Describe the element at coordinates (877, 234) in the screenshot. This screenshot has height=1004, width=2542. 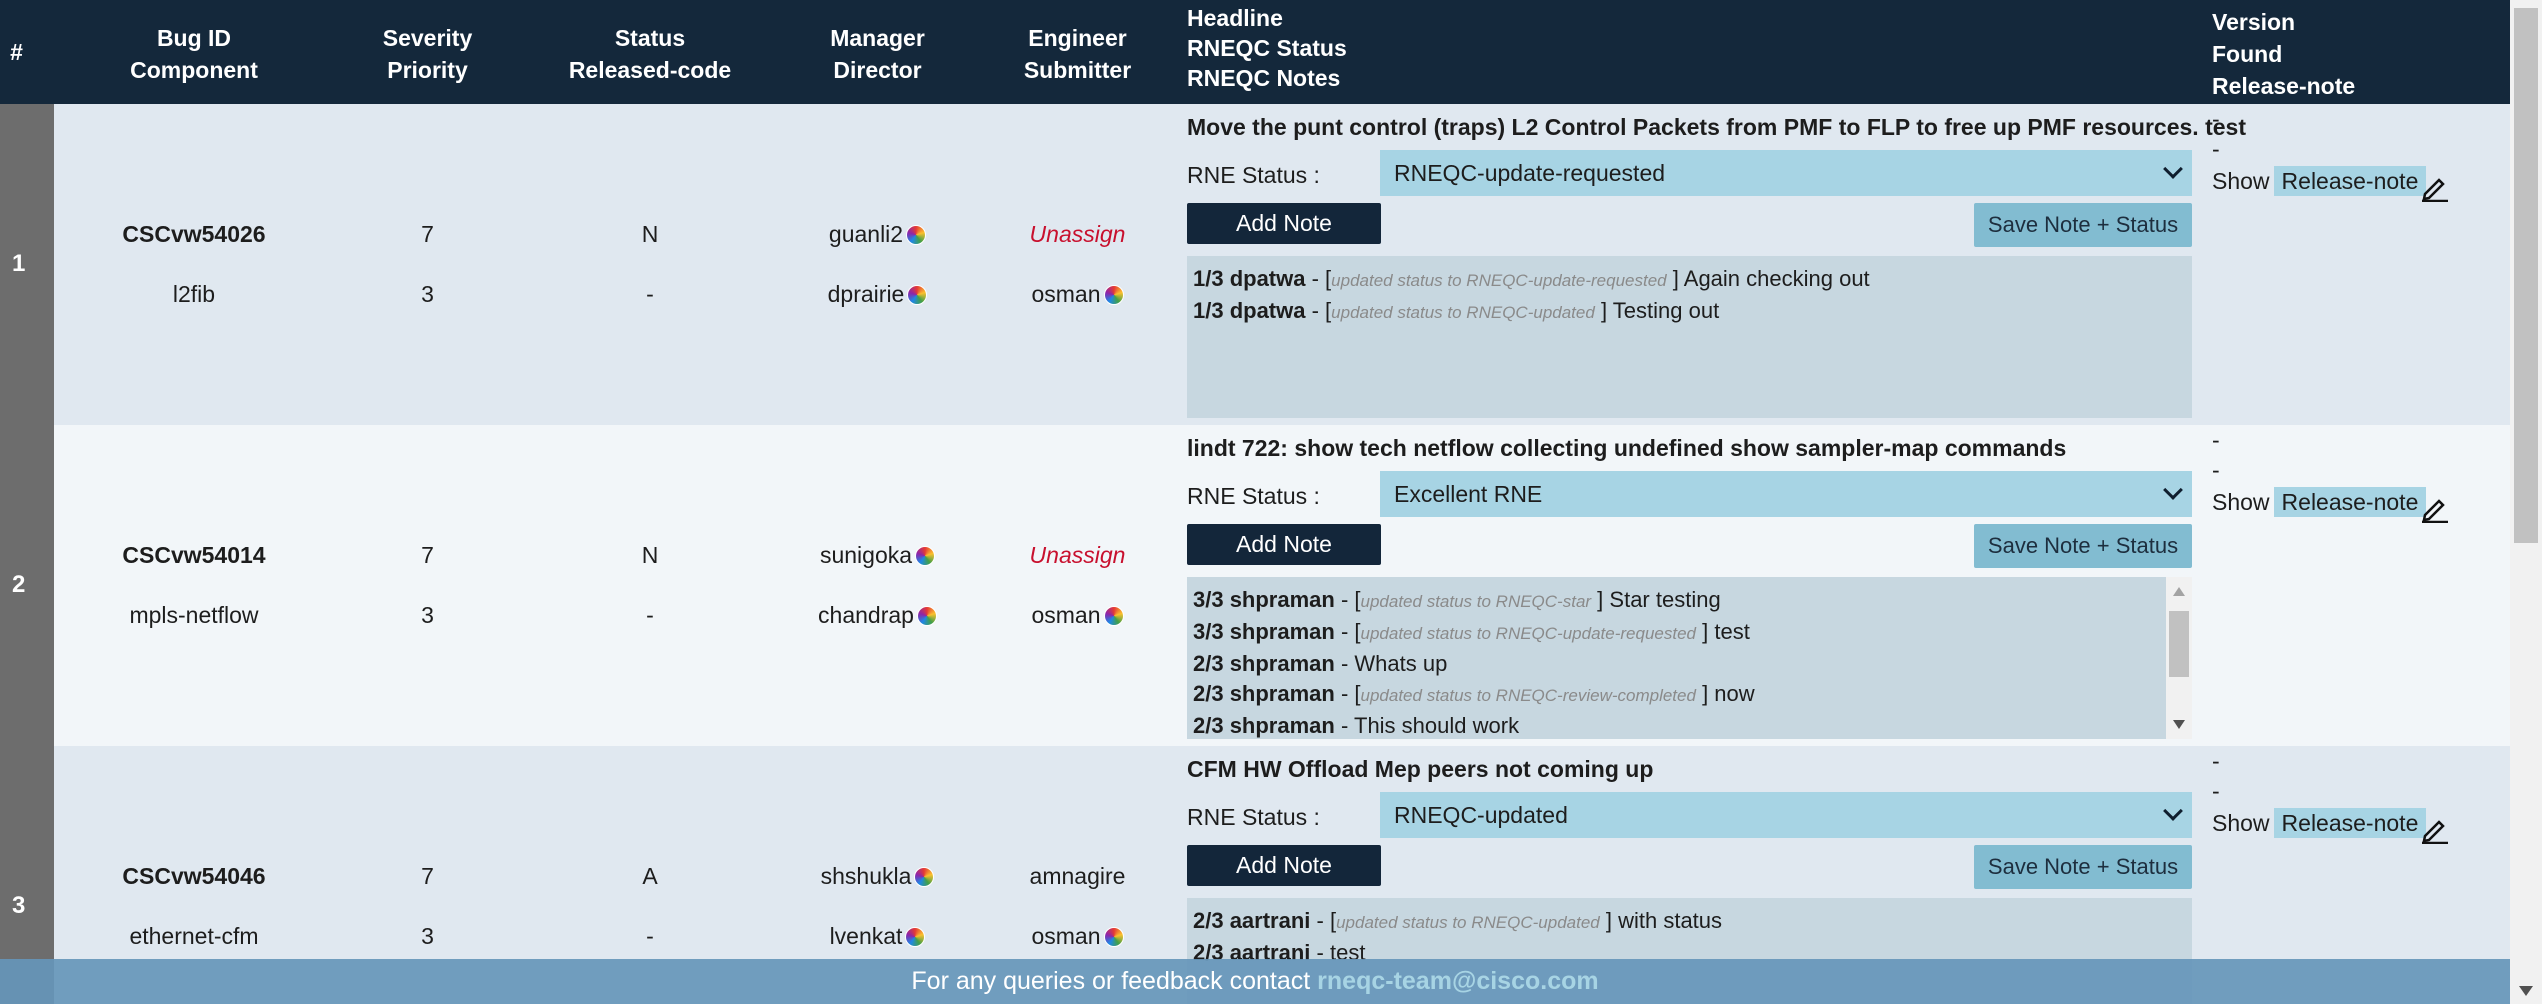
I see `manager: guanli2` at that location.